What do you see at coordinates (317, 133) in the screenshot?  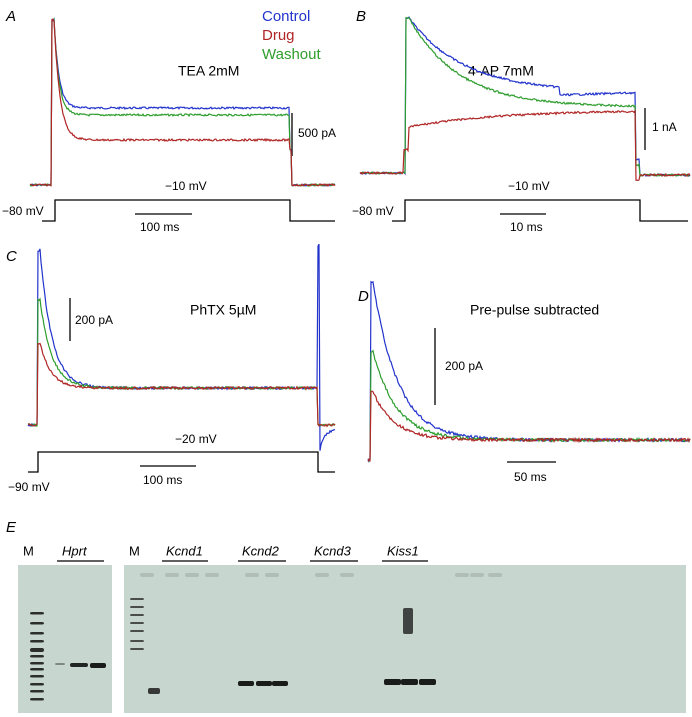 I see `scale-label: 500 pA` at bounding box center [317, 133].